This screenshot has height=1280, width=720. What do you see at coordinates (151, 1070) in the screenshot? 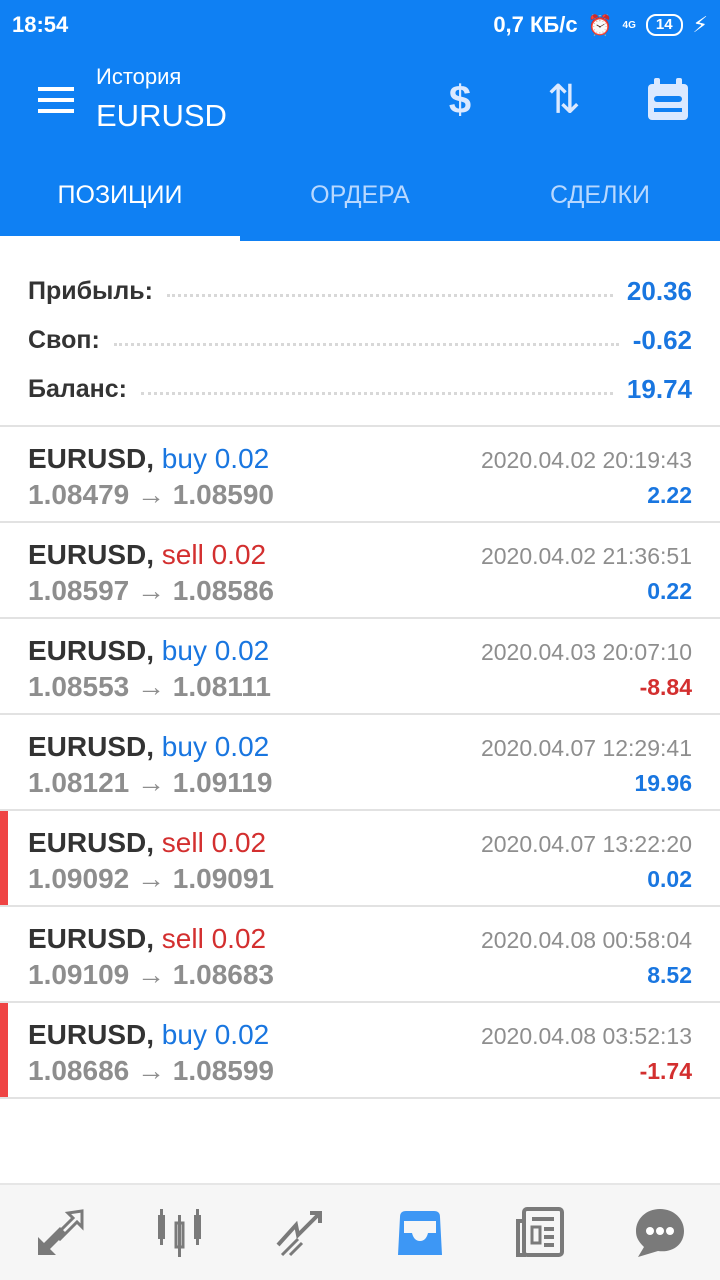
I see `position-prices: 1.08686 → 1.08599` at bounding box center [151, 1070].